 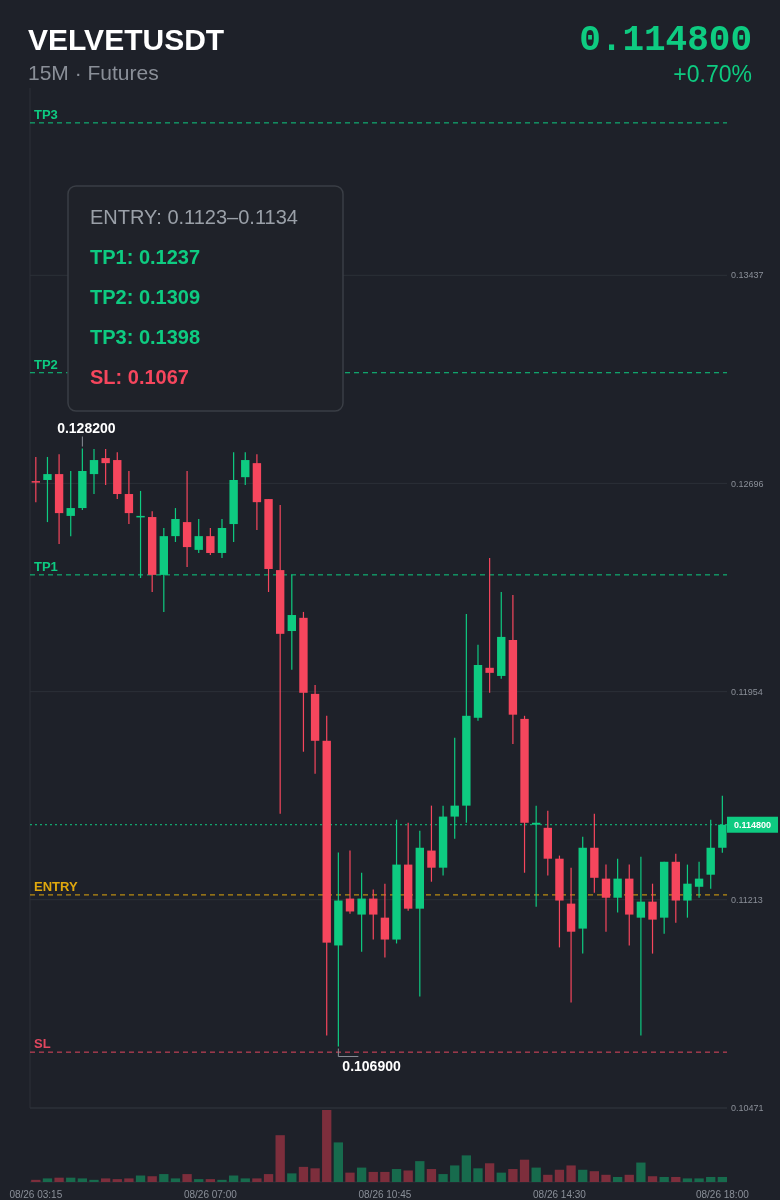 What do you see at coordinates (145, 257) in the screenshot?
I see `annotation: TP1: 0.1237` at bounding box center [145, 257].